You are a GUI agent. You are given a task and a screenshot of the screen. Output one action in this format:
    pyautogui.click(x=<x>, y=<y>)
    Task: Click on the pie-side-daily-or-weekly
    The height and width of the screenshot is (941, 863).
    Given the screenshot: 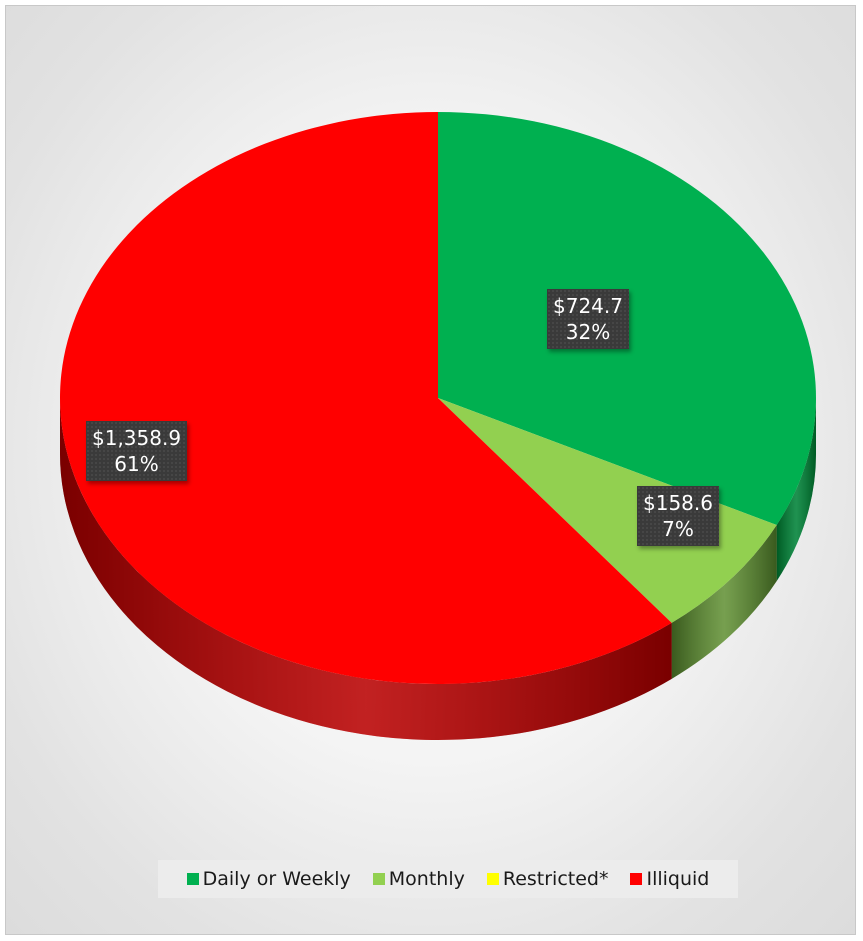 What is the action you would take?
    pyautogui.click(x=796, y=489)
    